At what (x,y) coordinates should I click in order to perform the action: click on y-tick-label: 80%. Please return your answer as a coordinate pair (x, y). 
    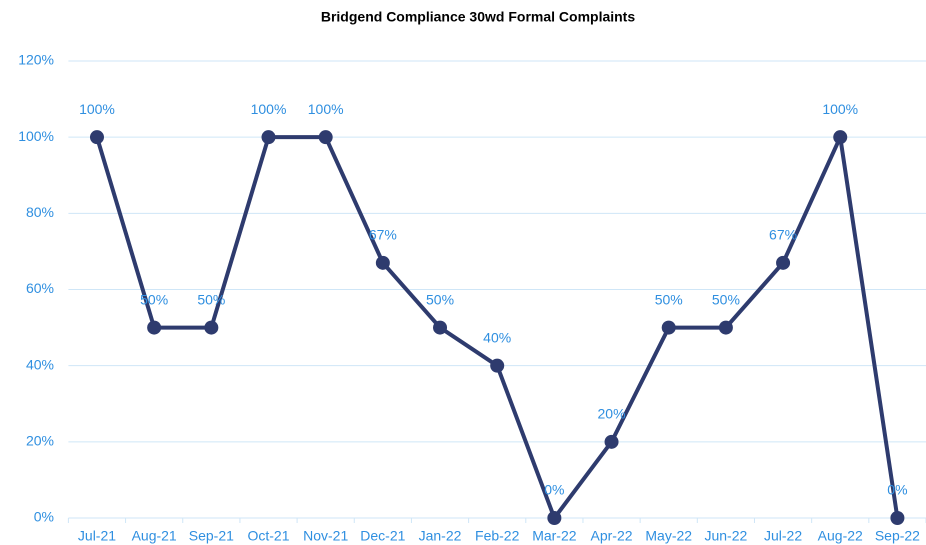
    Looking at the image, I should click on (40, 212).